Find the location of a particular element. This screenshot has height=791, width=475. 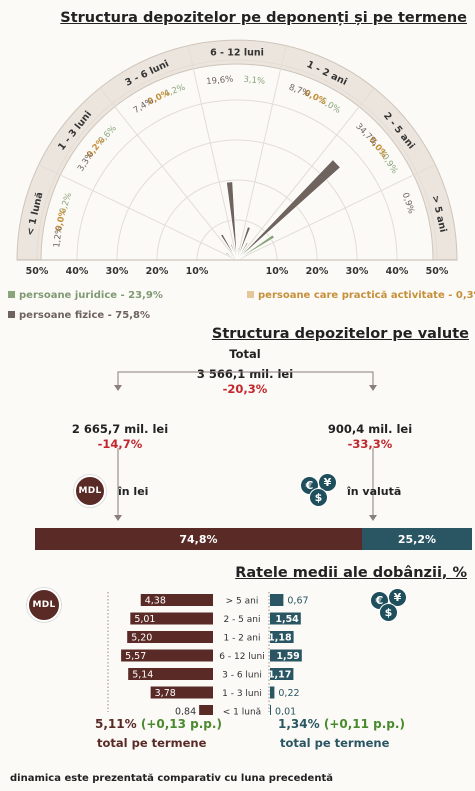

mdl-total-label: total pe termene is located at coordinates (152, 743).